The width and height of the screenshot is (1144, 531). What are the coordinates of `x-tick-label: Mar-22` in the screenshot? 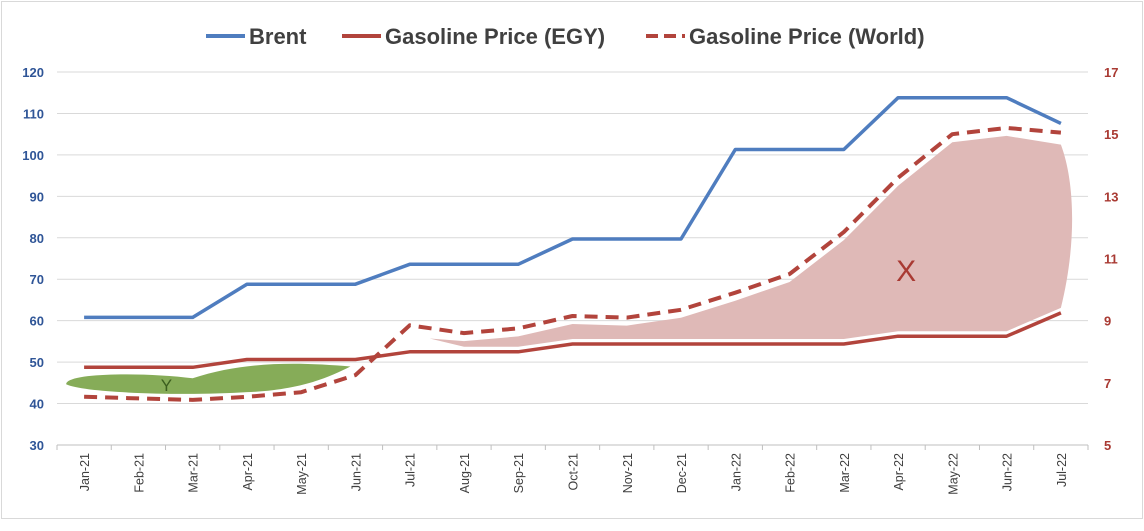 It's located at (845, 473).